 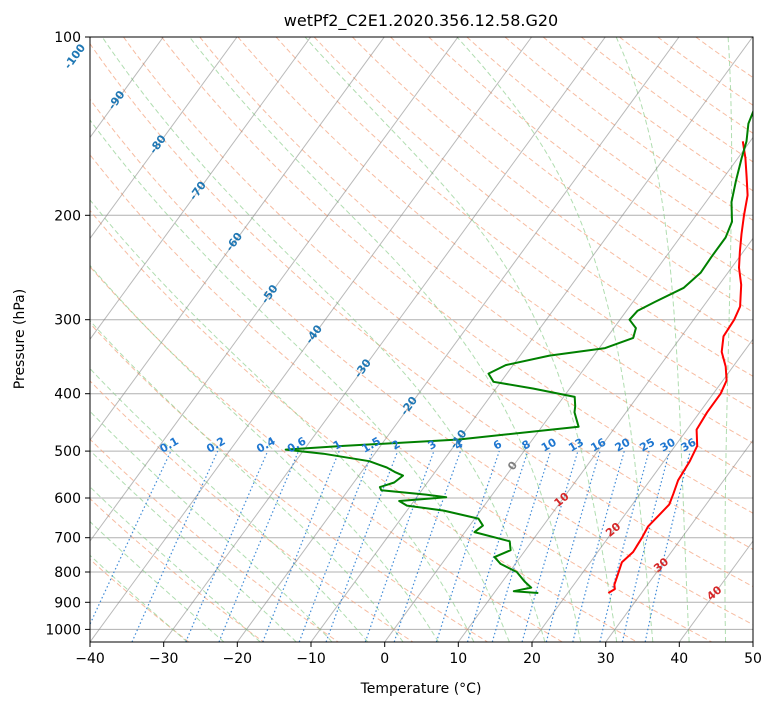 I want to click on x-tick-label: −30, so click(x=164, y=659).